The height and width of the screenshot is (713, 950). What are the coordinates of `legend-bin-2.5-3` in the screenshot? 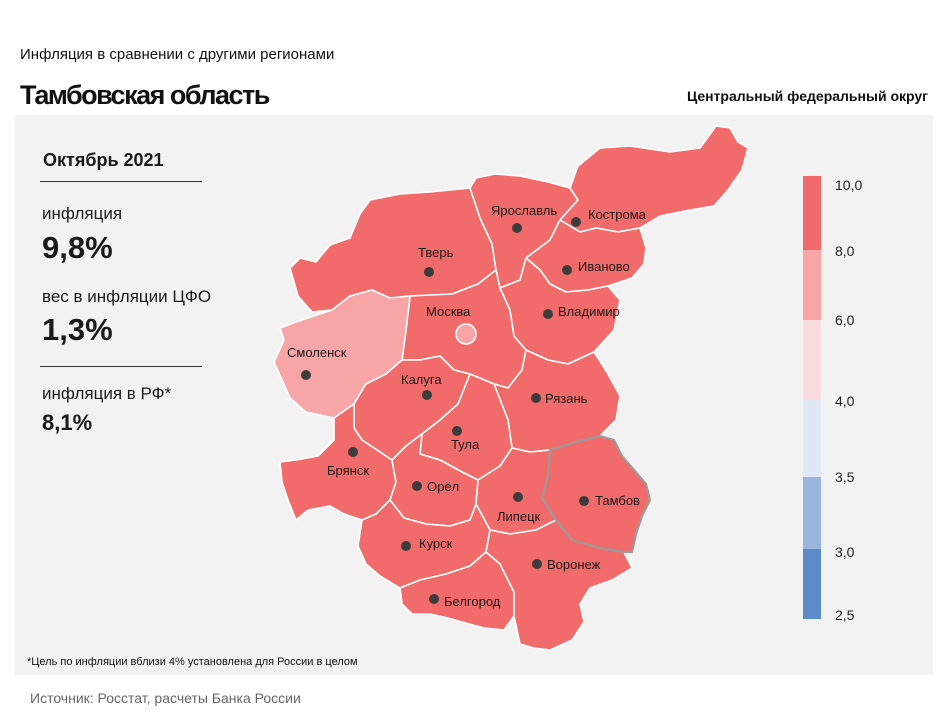 It's located at (812, 584).